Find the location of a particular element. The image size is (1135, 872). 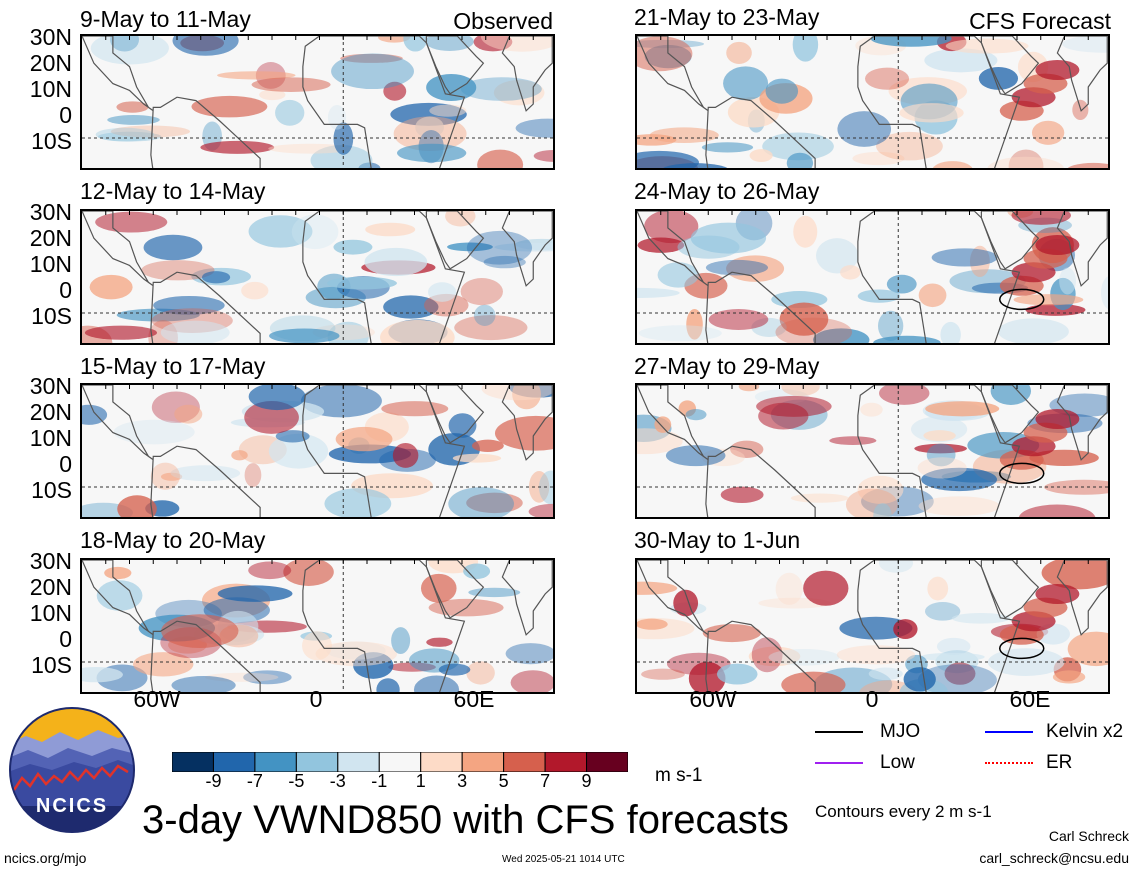

panel-title-2: 12-May to 14-May is located at coordinates (173, 191).